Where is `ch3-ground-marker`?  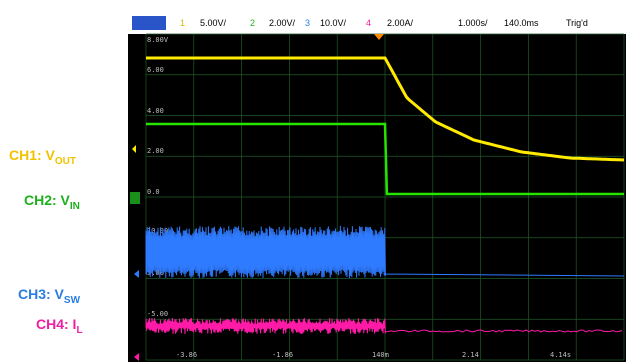 ch3-ground-marker is located at coordinates (136, 274).